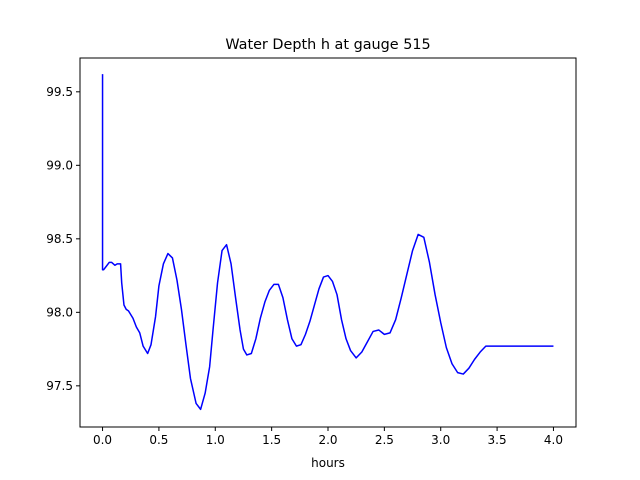  What do you see at coordinates (102, 440) in the screenshot?
I see `x-tick-label: 0.0` at bounding box center [102, 440].